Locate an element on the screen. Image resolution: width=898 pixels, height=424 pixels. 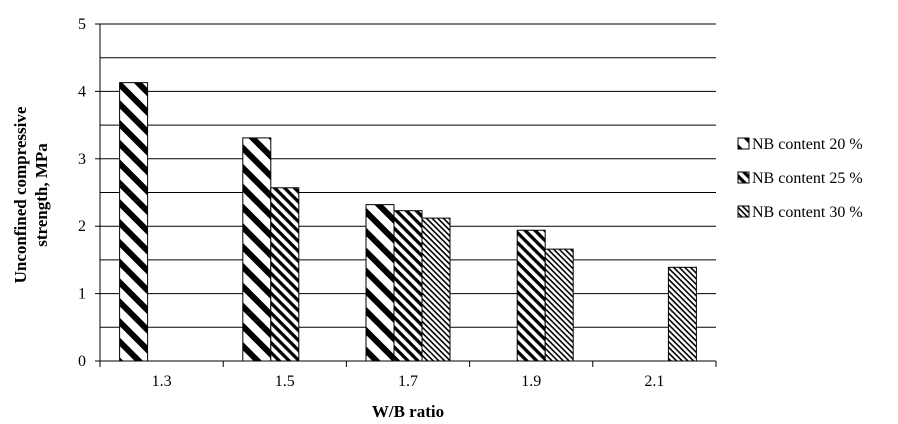
x-tick-label: 1.7 is located at coordinates (408, 381).